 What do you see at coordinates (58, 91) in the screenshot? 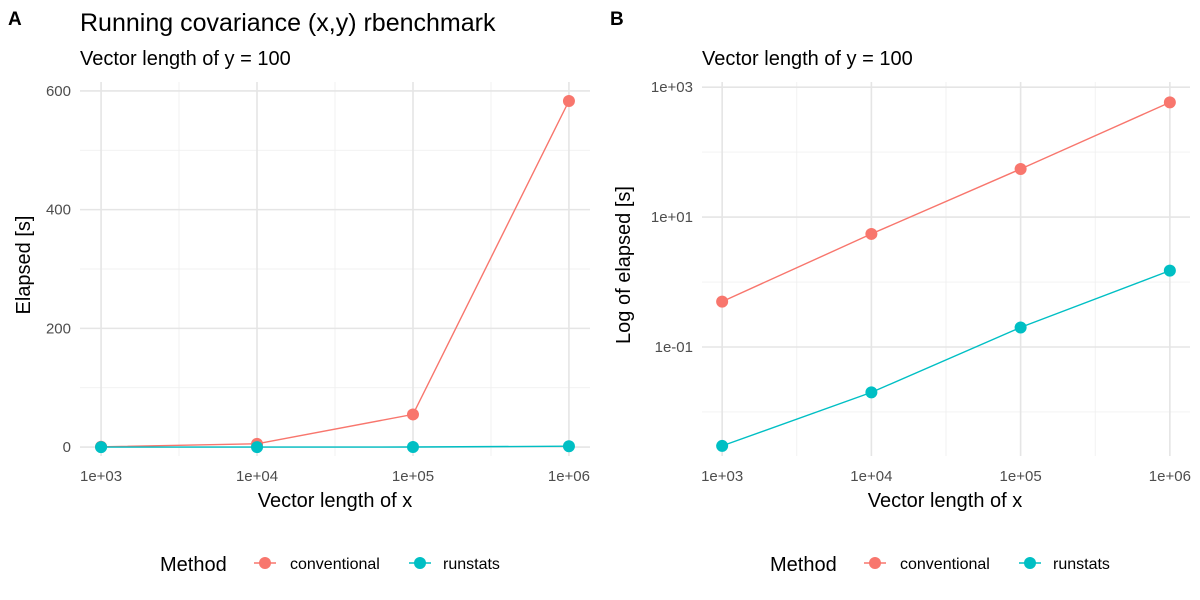
I see `panel-a-y-tick-label: 600` at bounding box center [58, 91].